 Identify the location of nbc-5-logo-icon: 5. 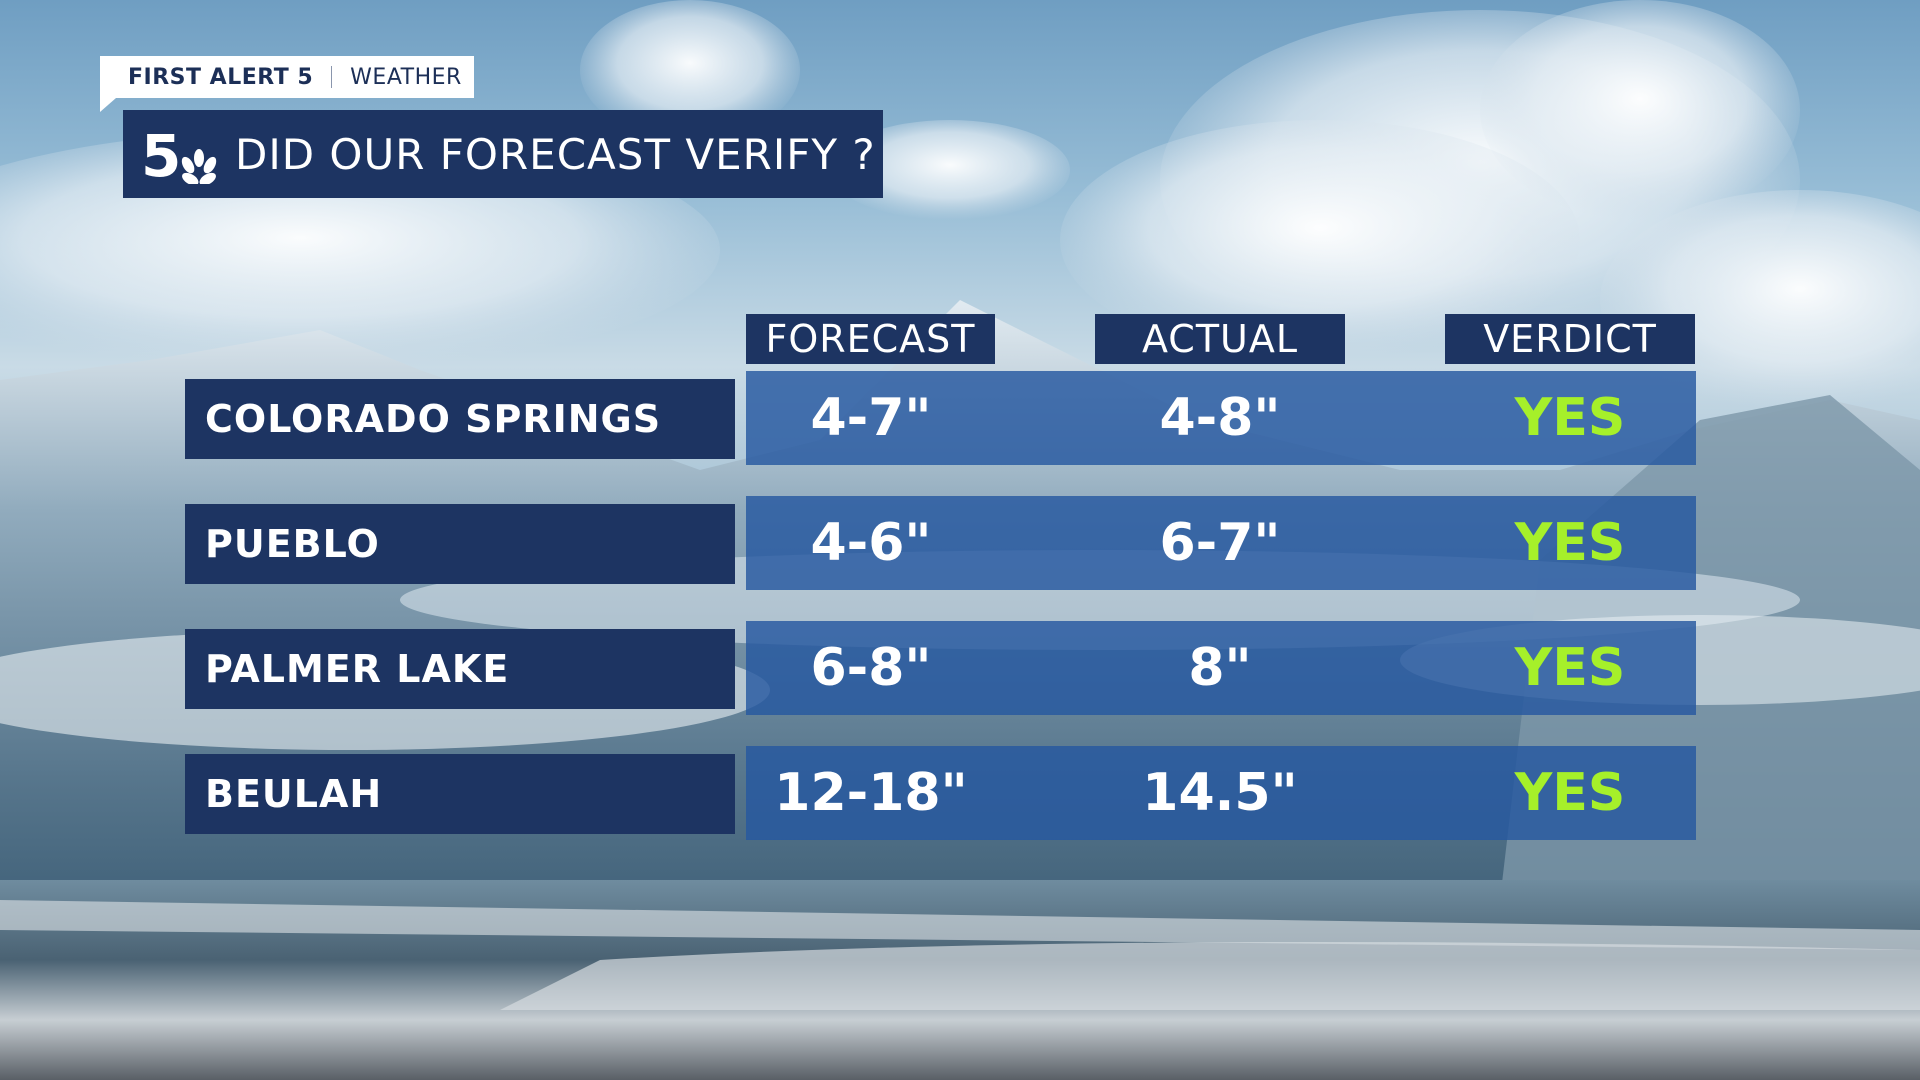
(181, 156).